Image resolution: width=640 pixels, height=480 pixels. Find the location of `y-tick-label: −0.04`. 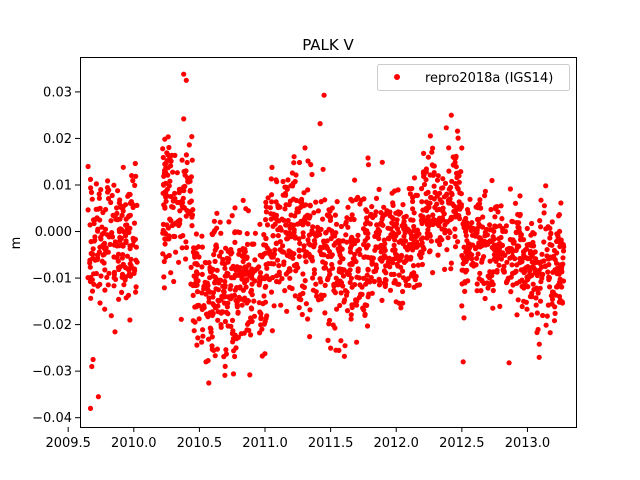

y-tick-label: −0.04 is located at coordinates (52, 418).